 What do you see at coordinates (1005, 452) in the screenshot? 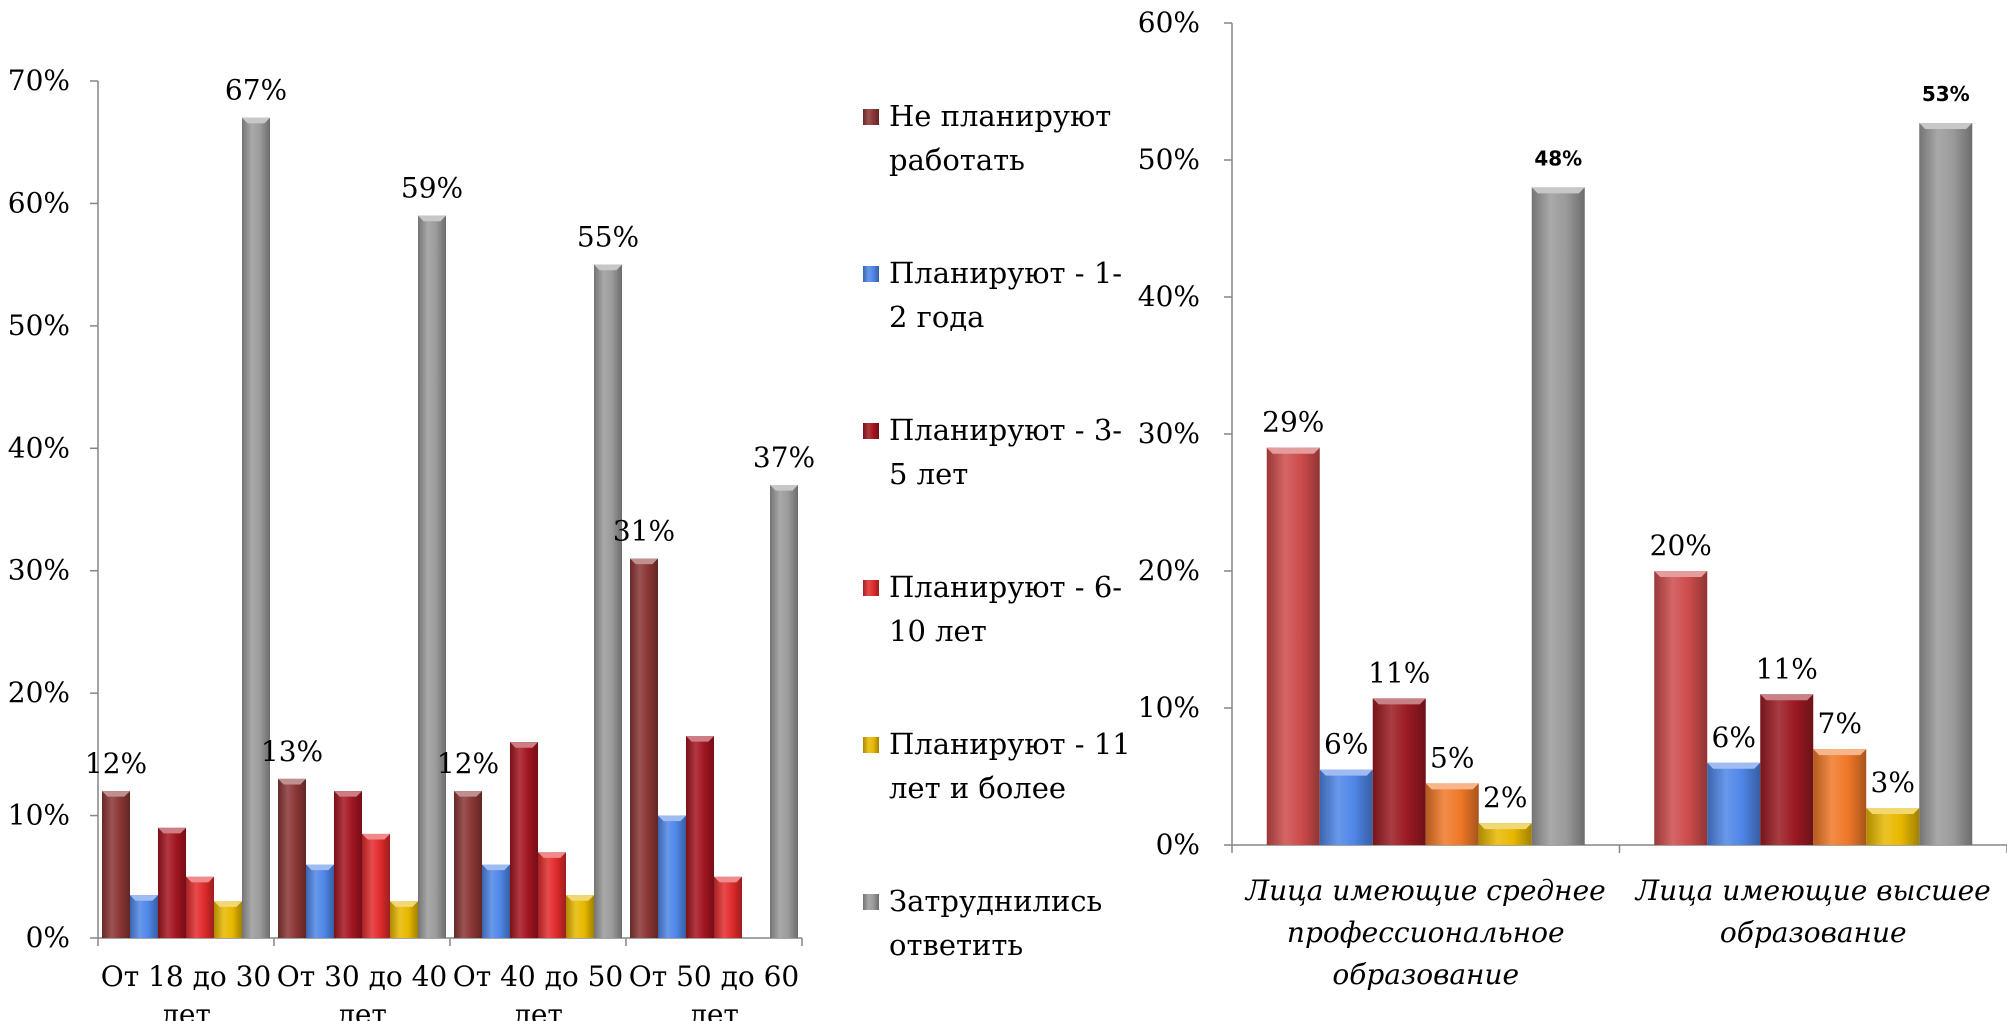
I see `legend-entry: Планируют - 3-5 лет` at bounding box center [1005, 452].